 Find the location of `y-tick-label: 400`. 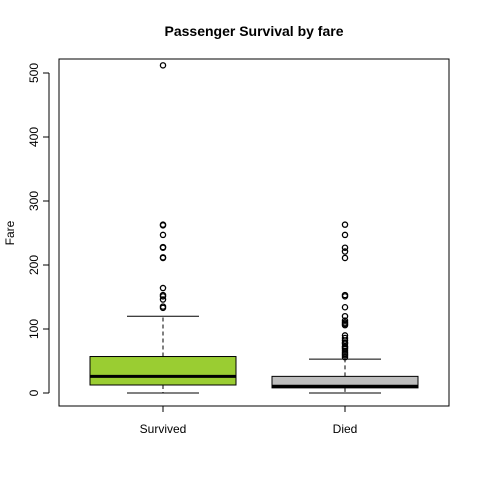

y-tick-label: 400 is located at coordinates (34, 137).